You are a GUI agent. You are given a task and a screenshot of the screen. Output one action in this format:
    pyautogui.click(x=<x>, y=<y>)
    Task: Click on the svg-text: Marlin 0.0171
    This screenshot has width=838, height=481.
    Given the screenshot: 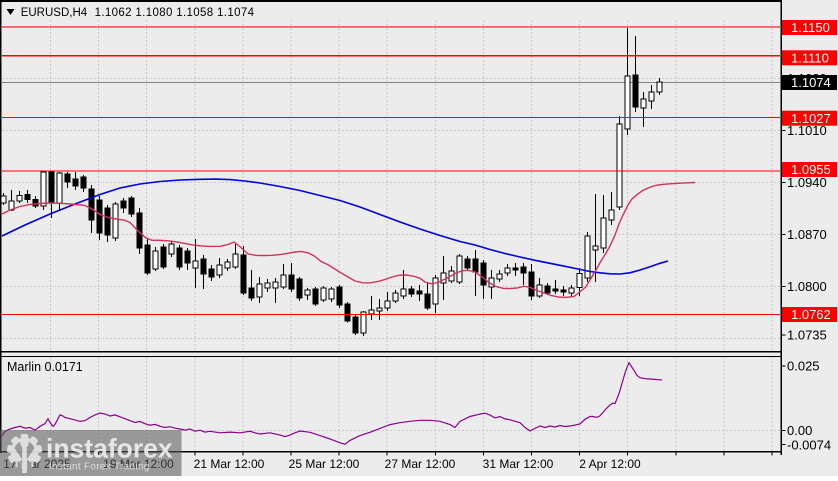 What is the action you would take?
    pyautogui.click(x=45, y=367)
    